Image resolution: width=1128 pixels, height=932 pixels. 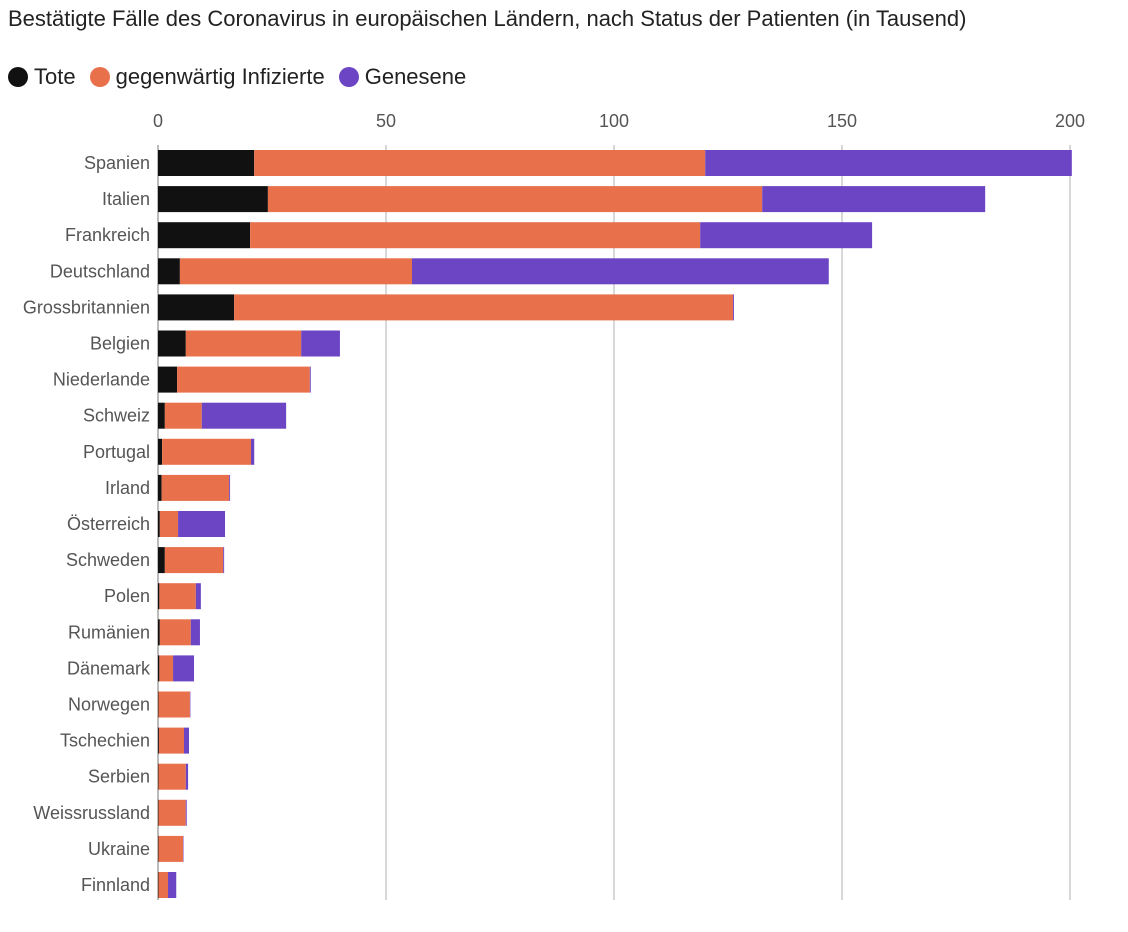 I want to click on category-label: Schweden, so click(x=108, y=560).